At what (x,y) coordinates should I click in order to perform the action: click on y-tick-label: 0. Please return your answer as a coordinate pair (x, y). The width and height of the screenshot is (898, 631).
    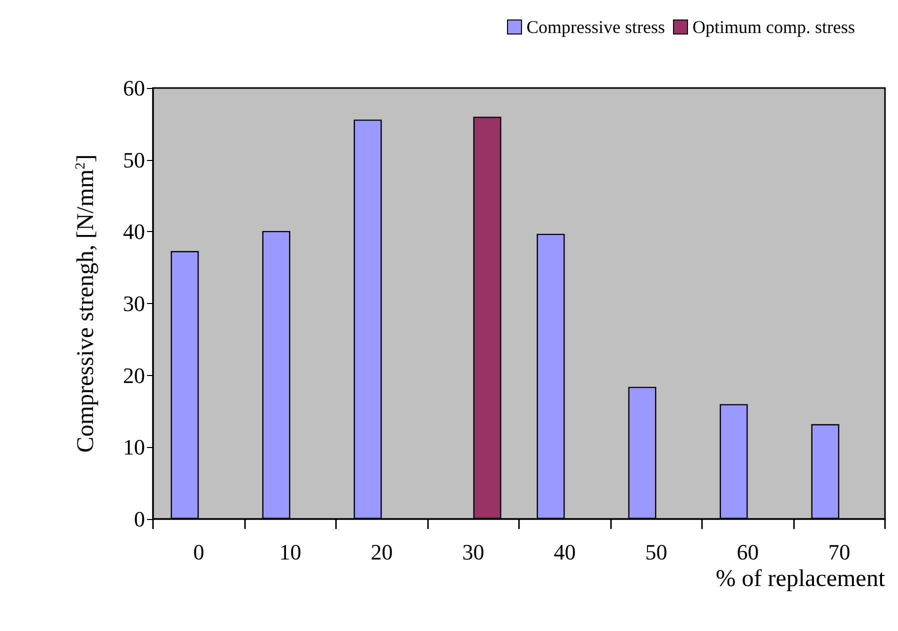
    Looking at the image, I should click on (139, 519).